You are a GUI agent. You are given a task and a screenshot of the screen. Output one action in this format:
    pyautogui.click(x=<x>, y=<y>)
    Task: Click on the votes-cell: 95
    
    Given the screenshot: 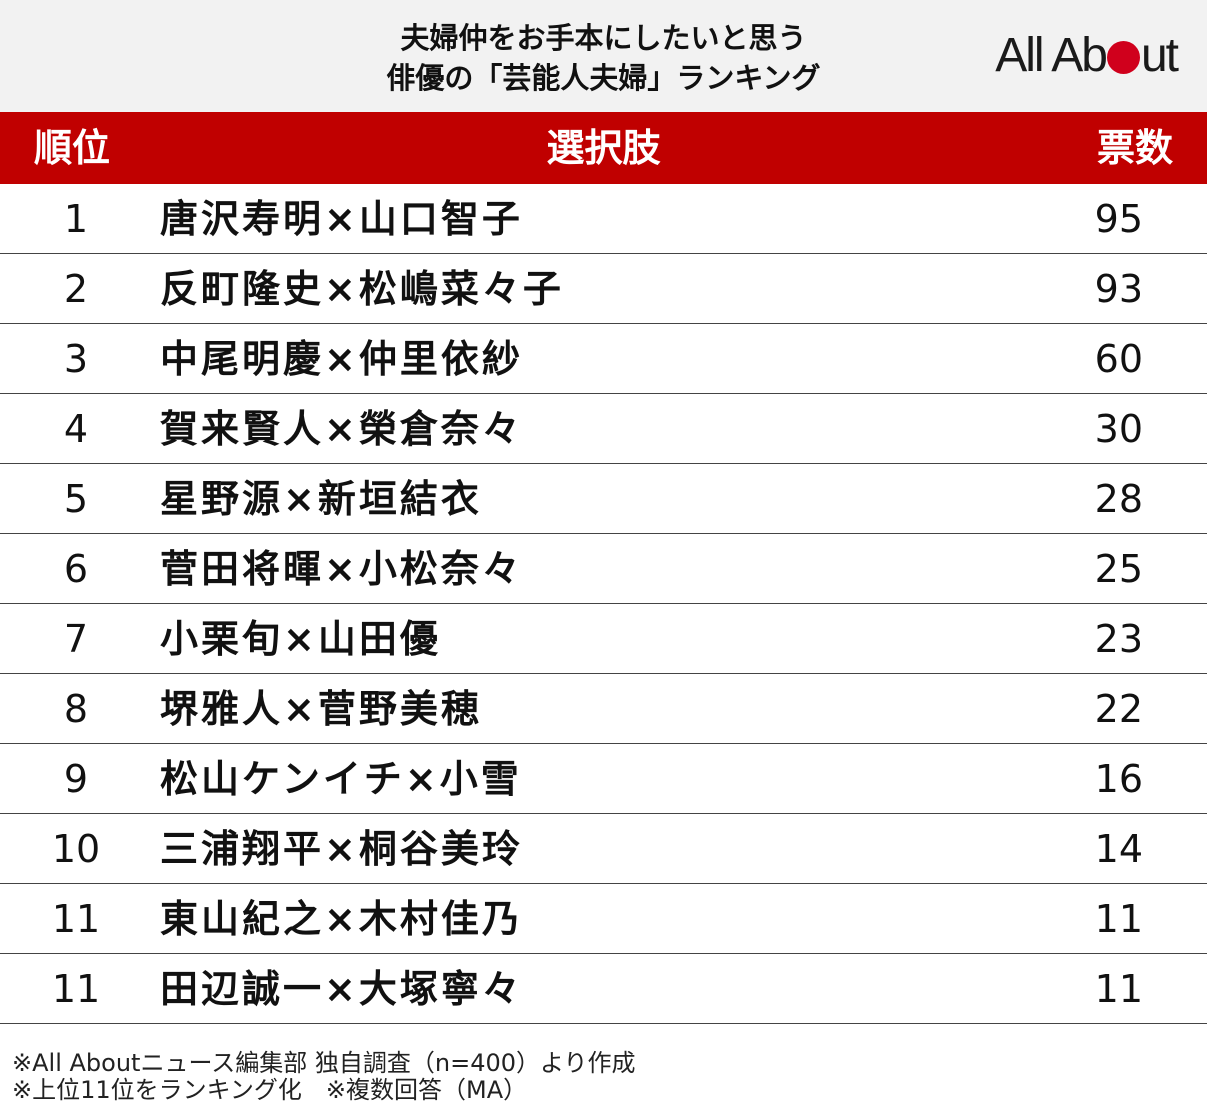 What is the action you would take?
    pyautogui.click(x=1118, y=219)
    